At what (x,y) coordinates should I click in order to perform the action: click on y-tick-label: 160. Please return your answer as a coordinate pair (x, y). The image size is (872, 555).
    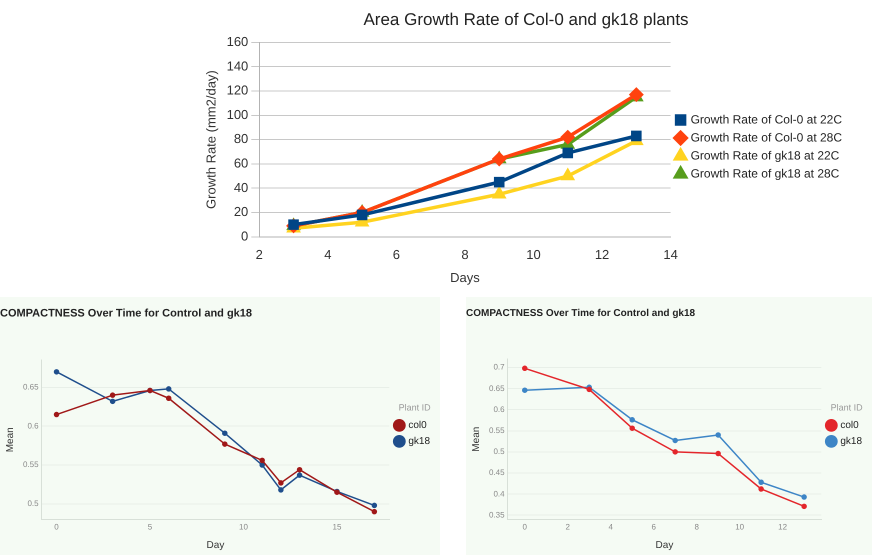
    Looking at the image, I should click on (237, 41).